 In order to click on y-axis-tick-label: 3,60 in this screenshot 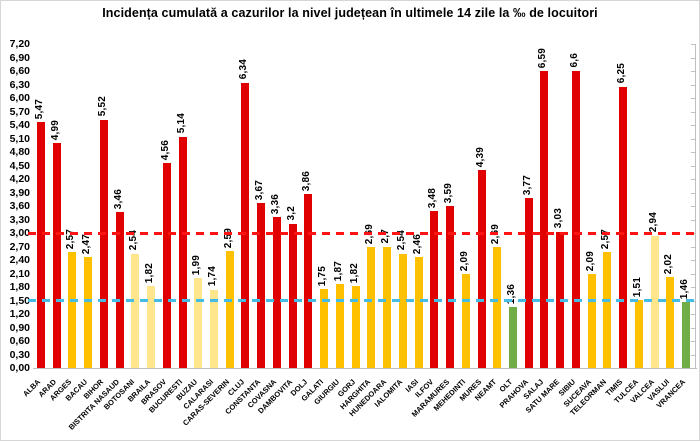, I will do `click(19, 206)`.